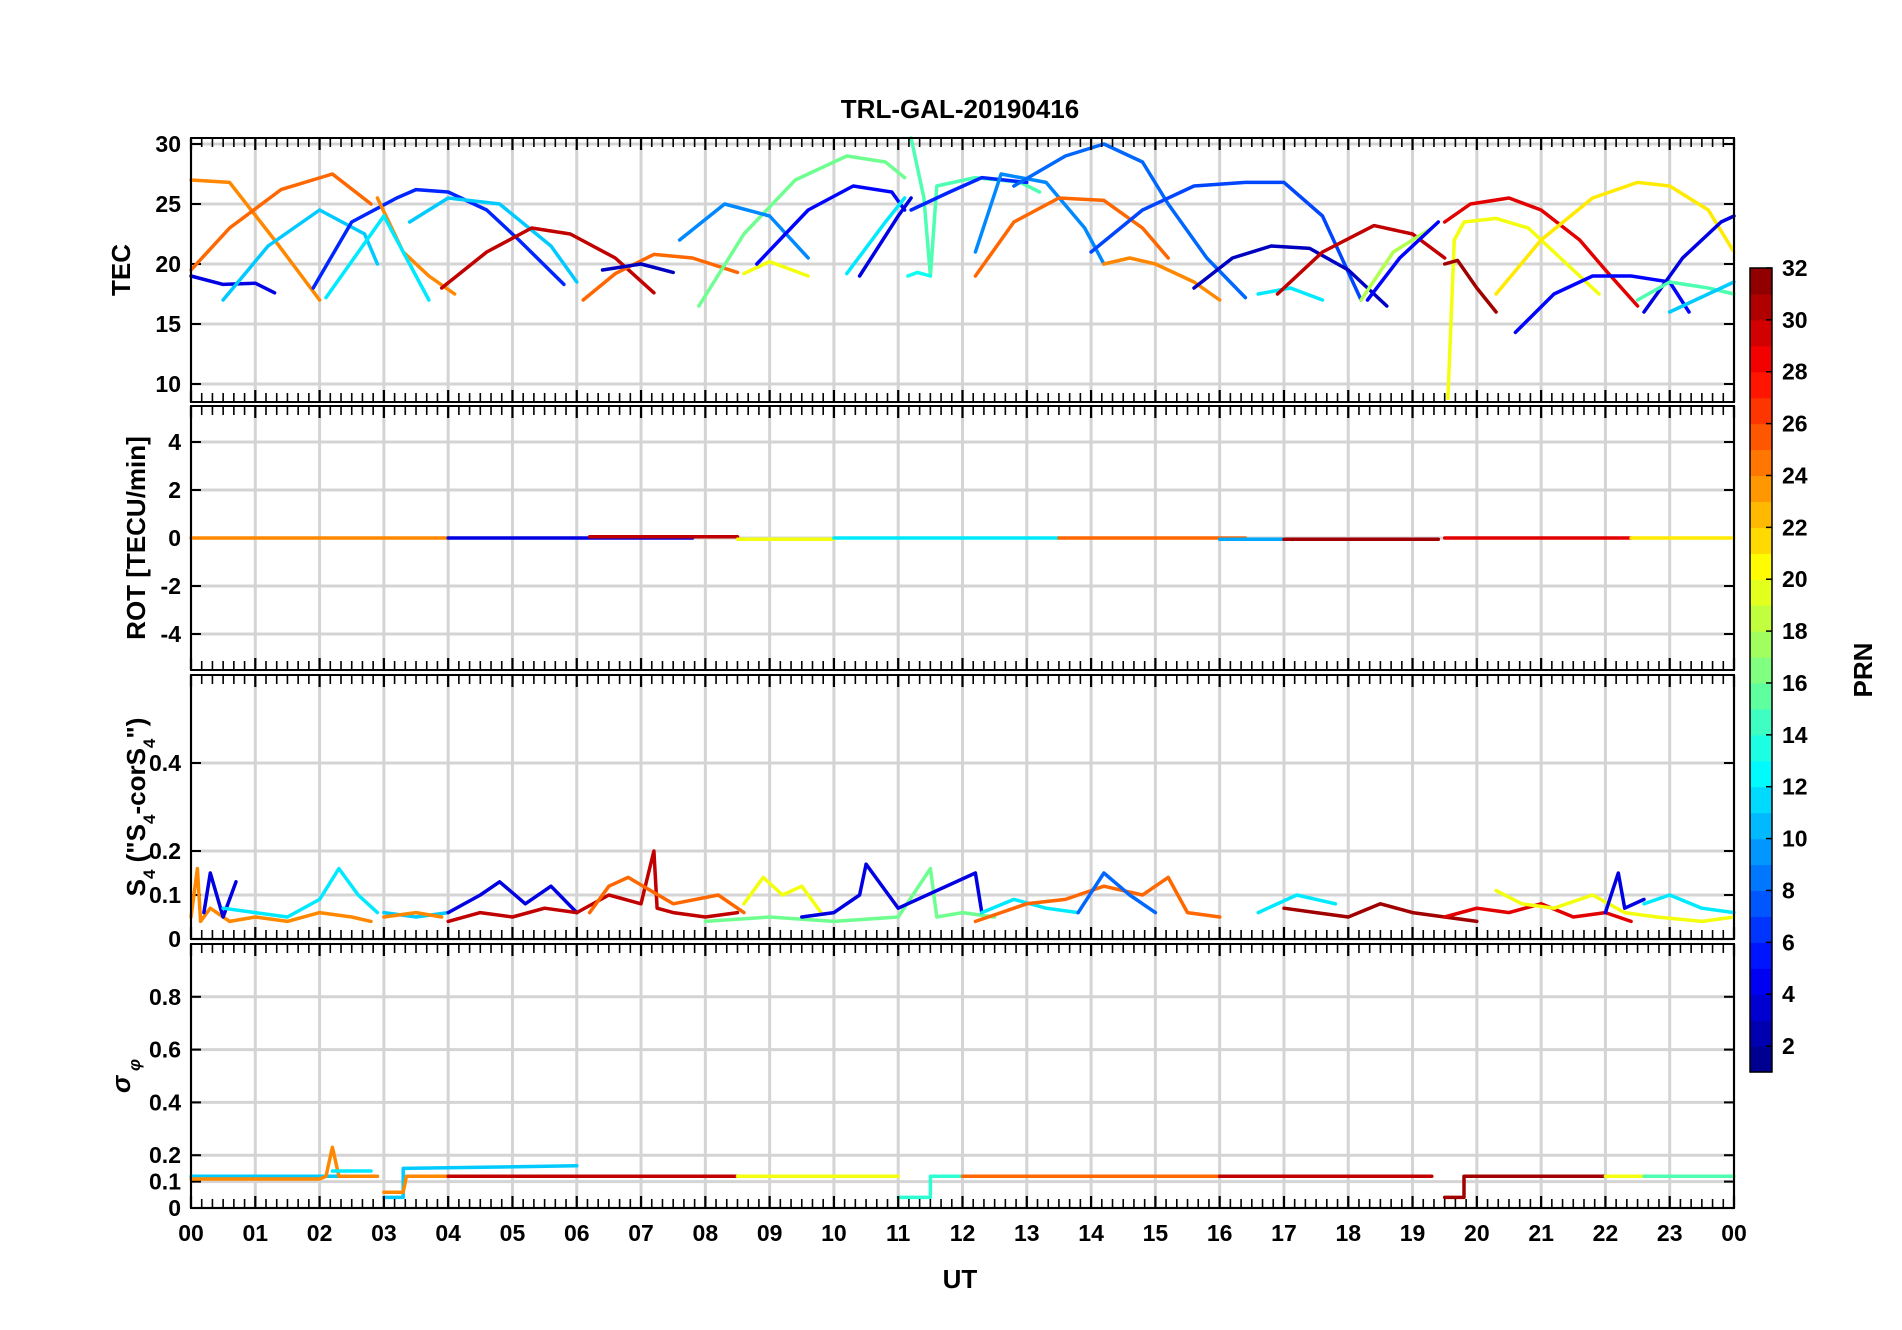  I want to click on colorbar-tick-label: 28, so click(1795, 372).